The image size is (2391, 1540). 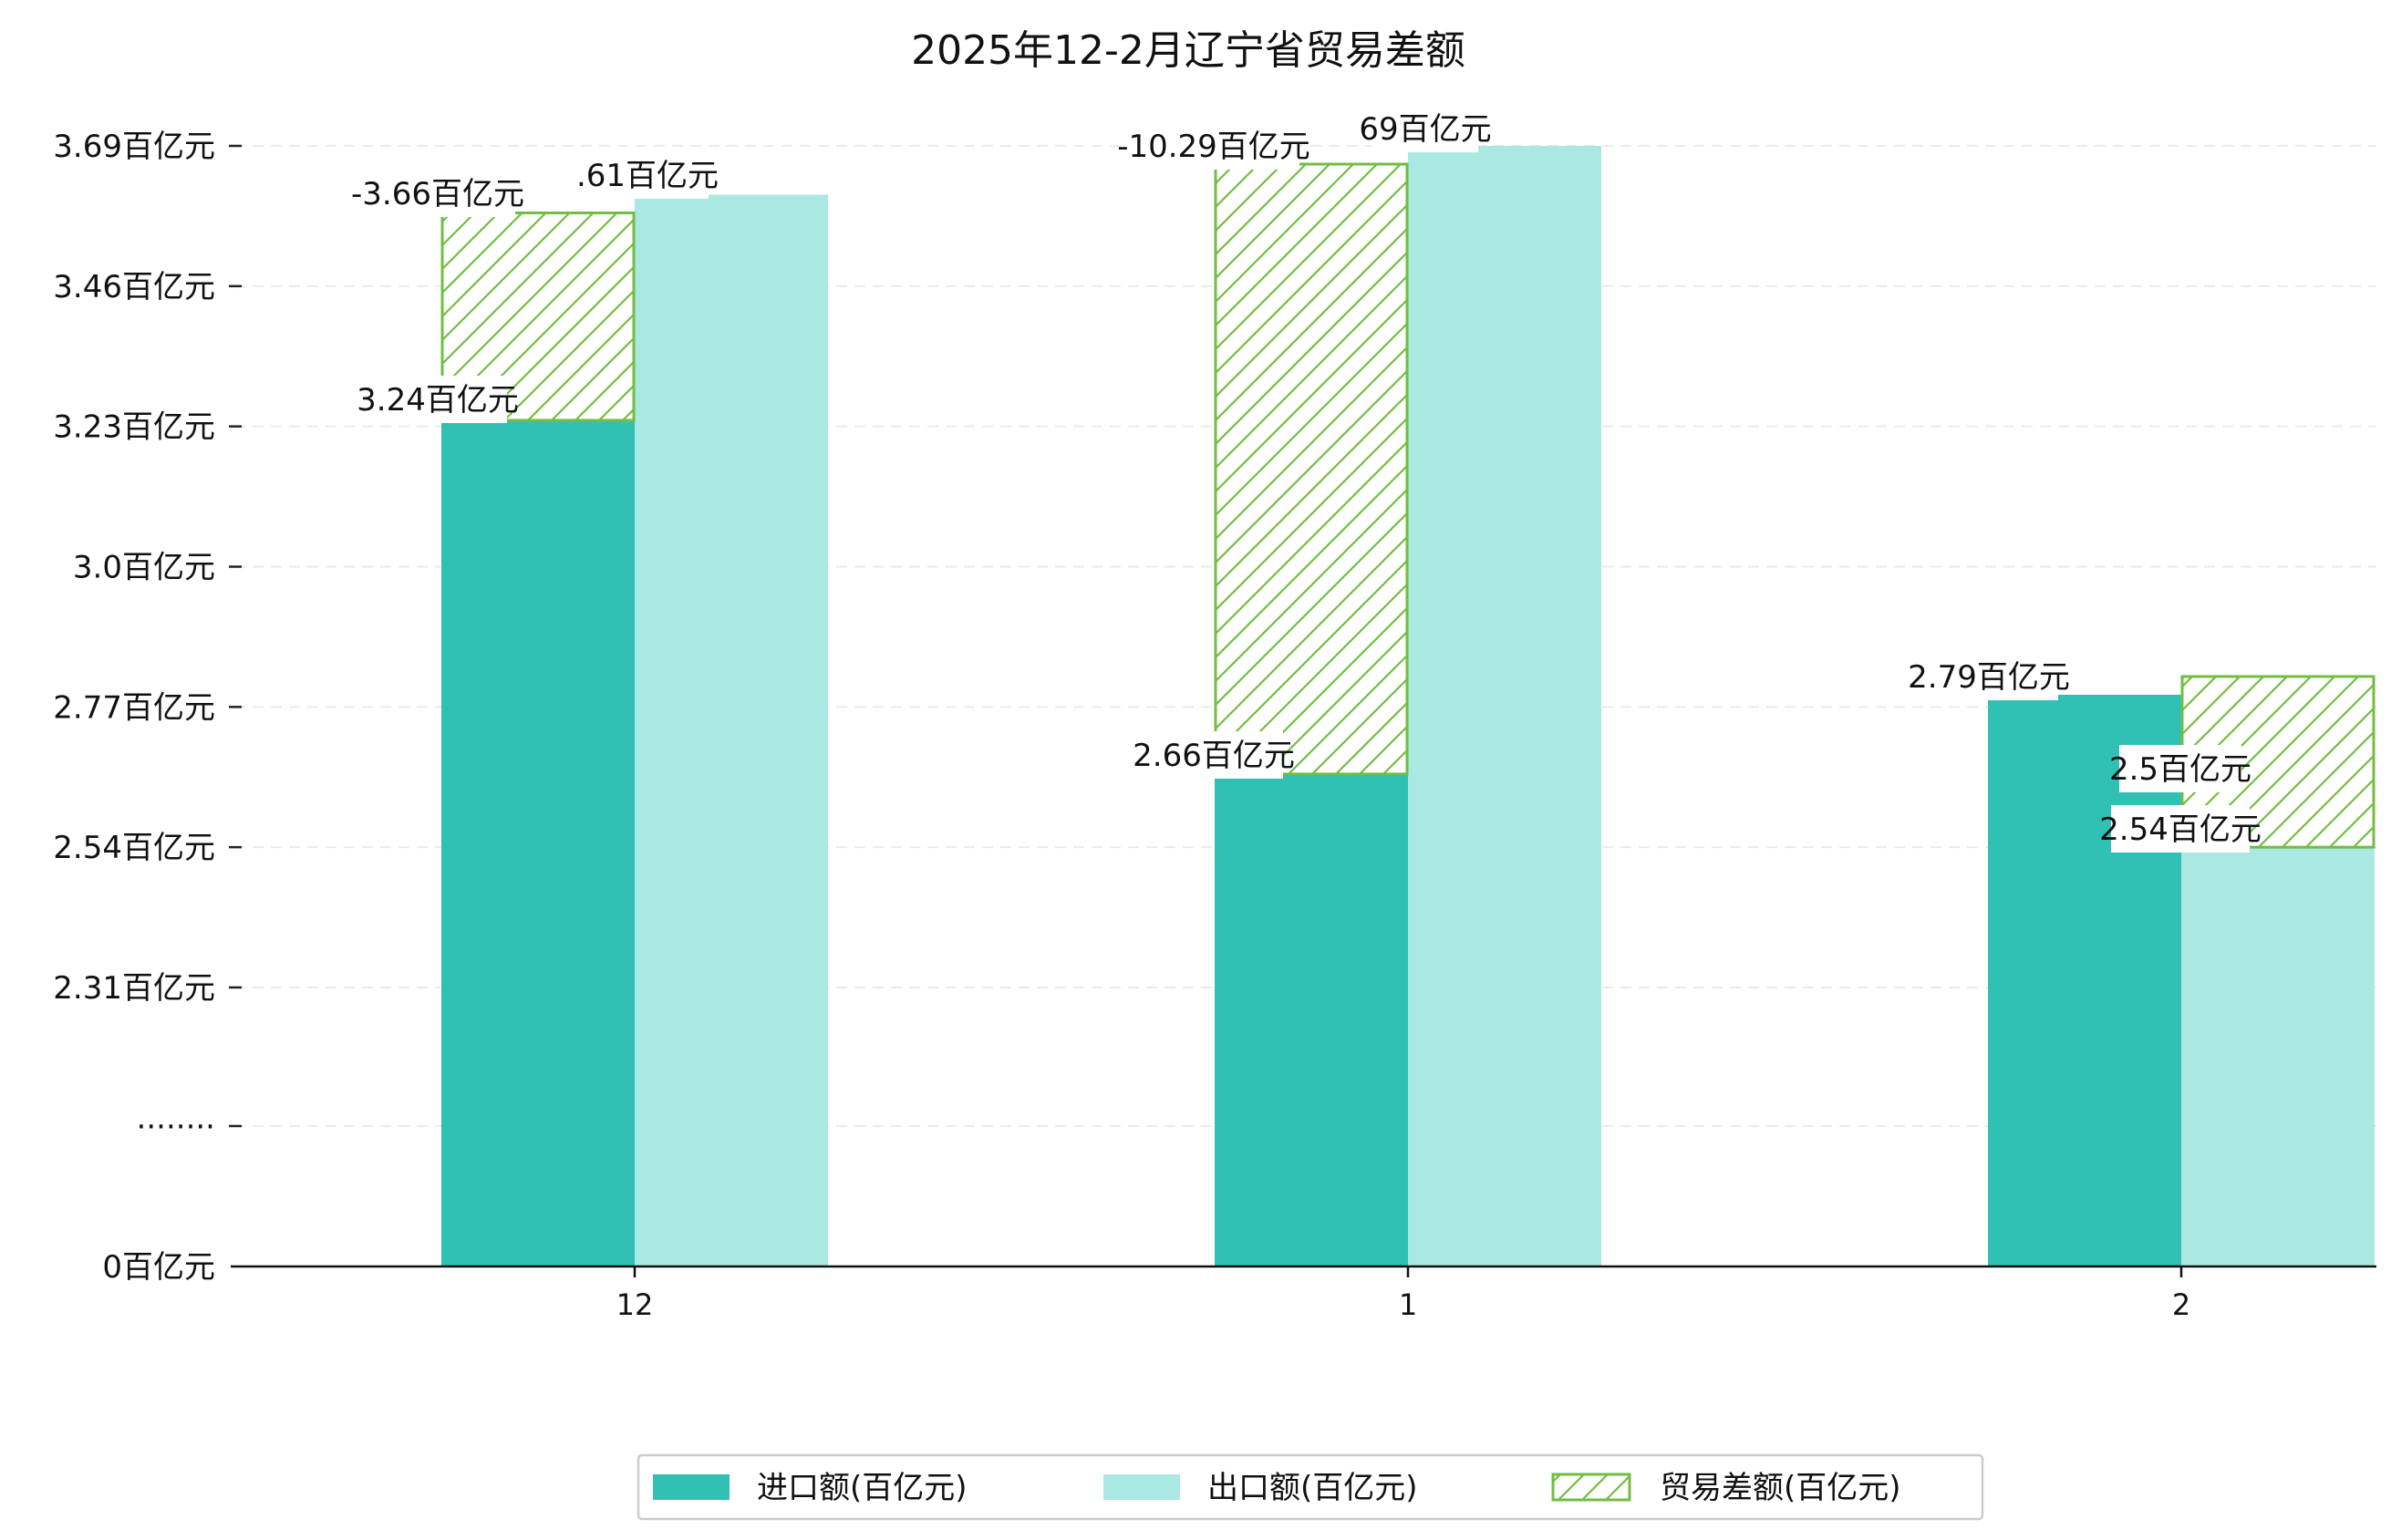 I want to click on legend-label: 进口额(百亿元), so click(x=862, y=1488).